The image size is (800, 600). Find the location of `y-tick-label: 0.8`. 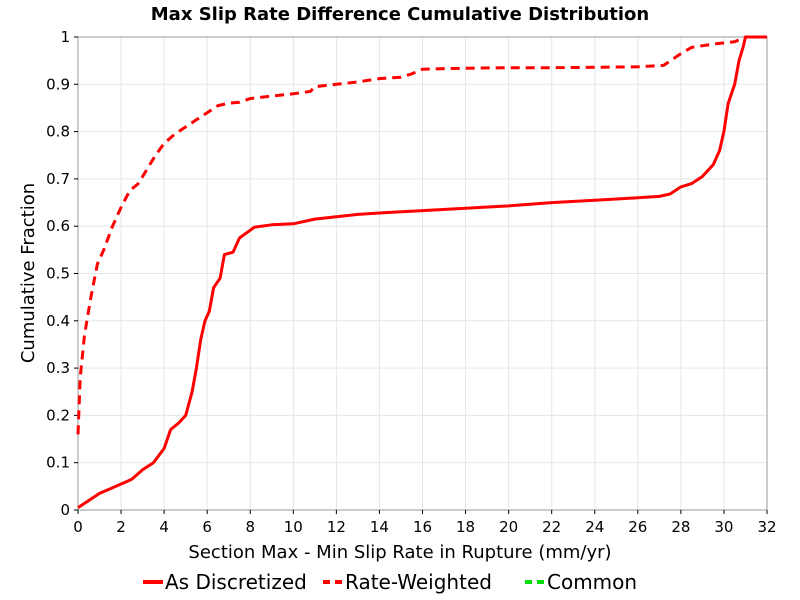

y-tick-label: 0.8 is located at coordinates (58, 132).